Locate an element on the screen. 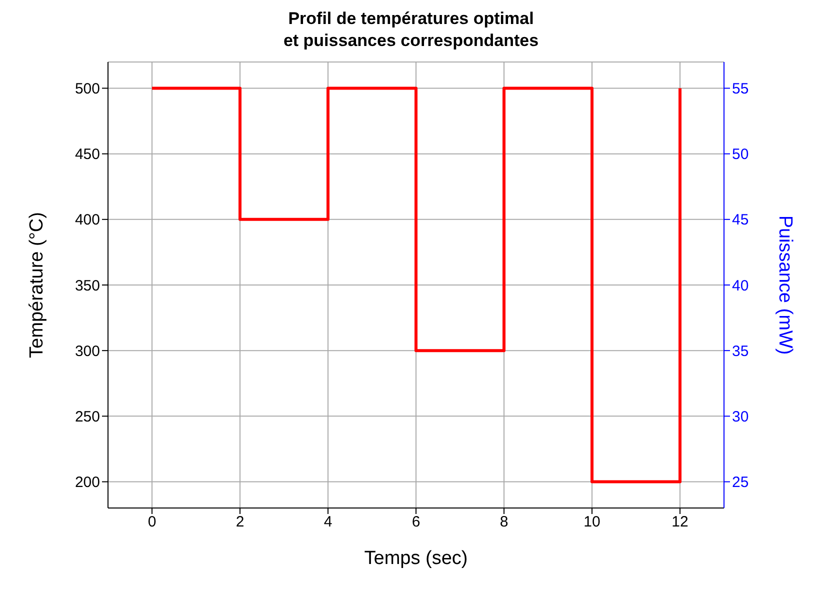 The image size is (822, 594). y-tick-label: 250 is located at coordinates (87, 417).